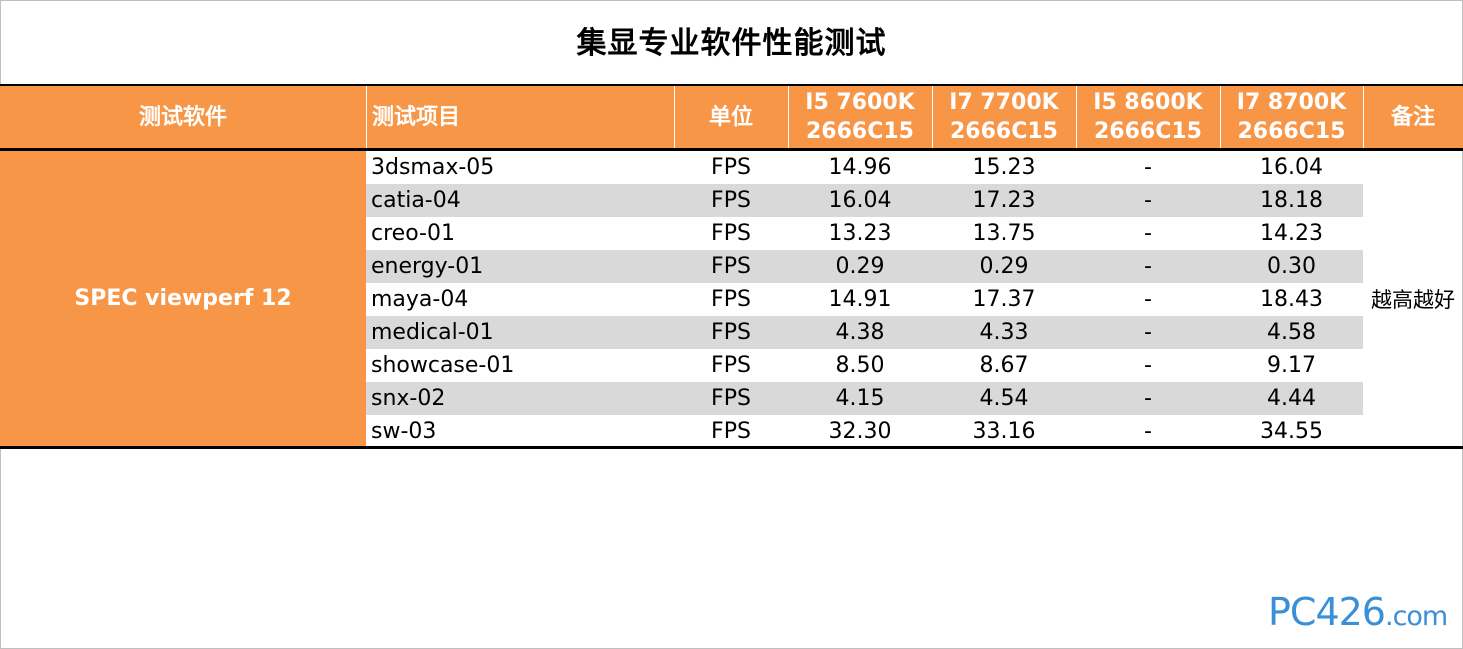  What do you see at coordinates (731, 447) in the screenshot?
I see `bottom-rule` at bounding box center [731, 447].